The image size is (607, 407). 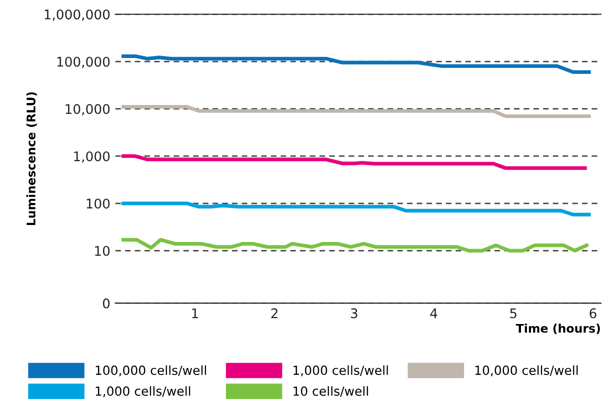 What do you see at coordinates (83, 62) in the screenshot?
I see `y-tick-label: 100,000` at bounding box center [83, 62].